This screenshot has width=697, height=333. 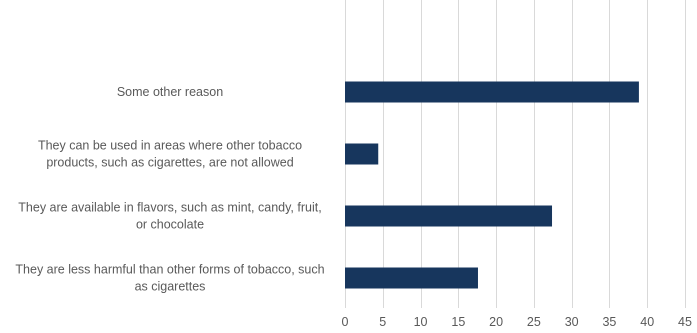 What do you see at coordinates (496, 322) in the screenshot?
I see `x-tick-label: 20` at bounding box center [496, 322].